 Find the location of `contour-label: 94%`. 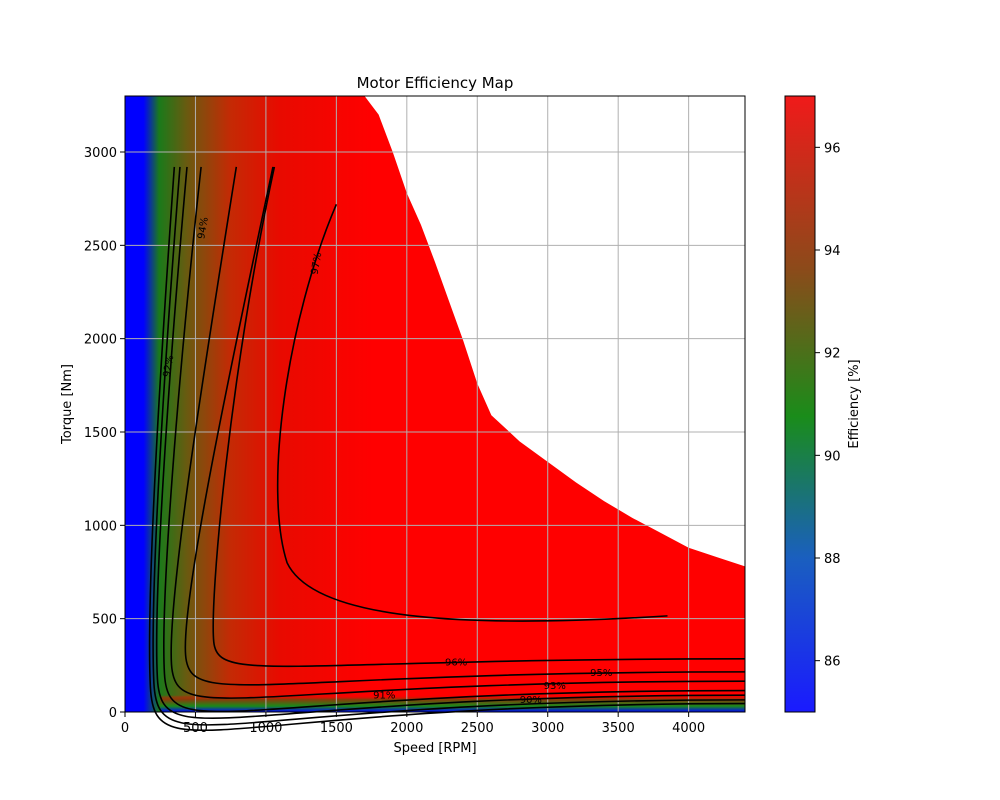

contour-label: 94% is located at coordinates (203, 228).